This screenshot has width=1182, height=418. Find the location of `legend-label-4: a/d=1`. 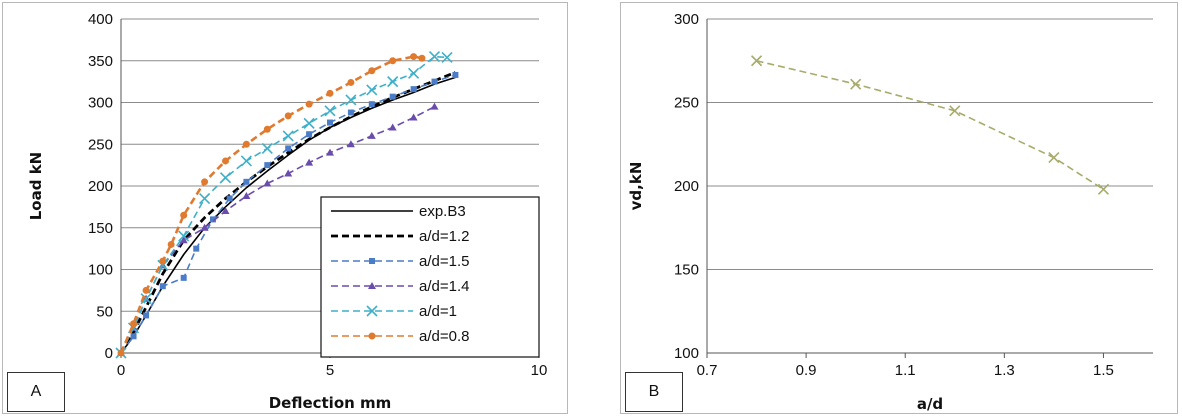

legend-label-4: a/d=1 is located at coordinates (438, 311).